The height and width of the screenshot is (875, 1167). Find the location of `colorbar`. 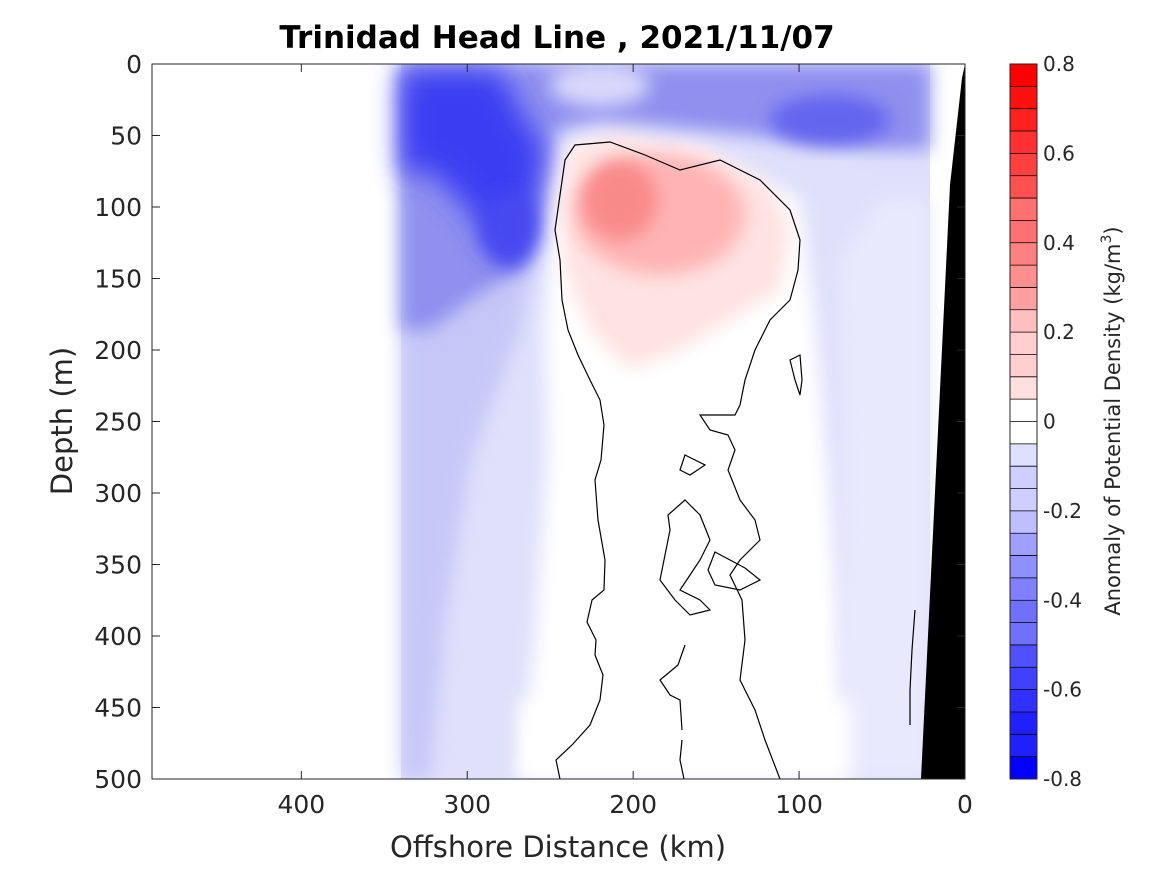

colorbar is located at coordinates (1023, 421).